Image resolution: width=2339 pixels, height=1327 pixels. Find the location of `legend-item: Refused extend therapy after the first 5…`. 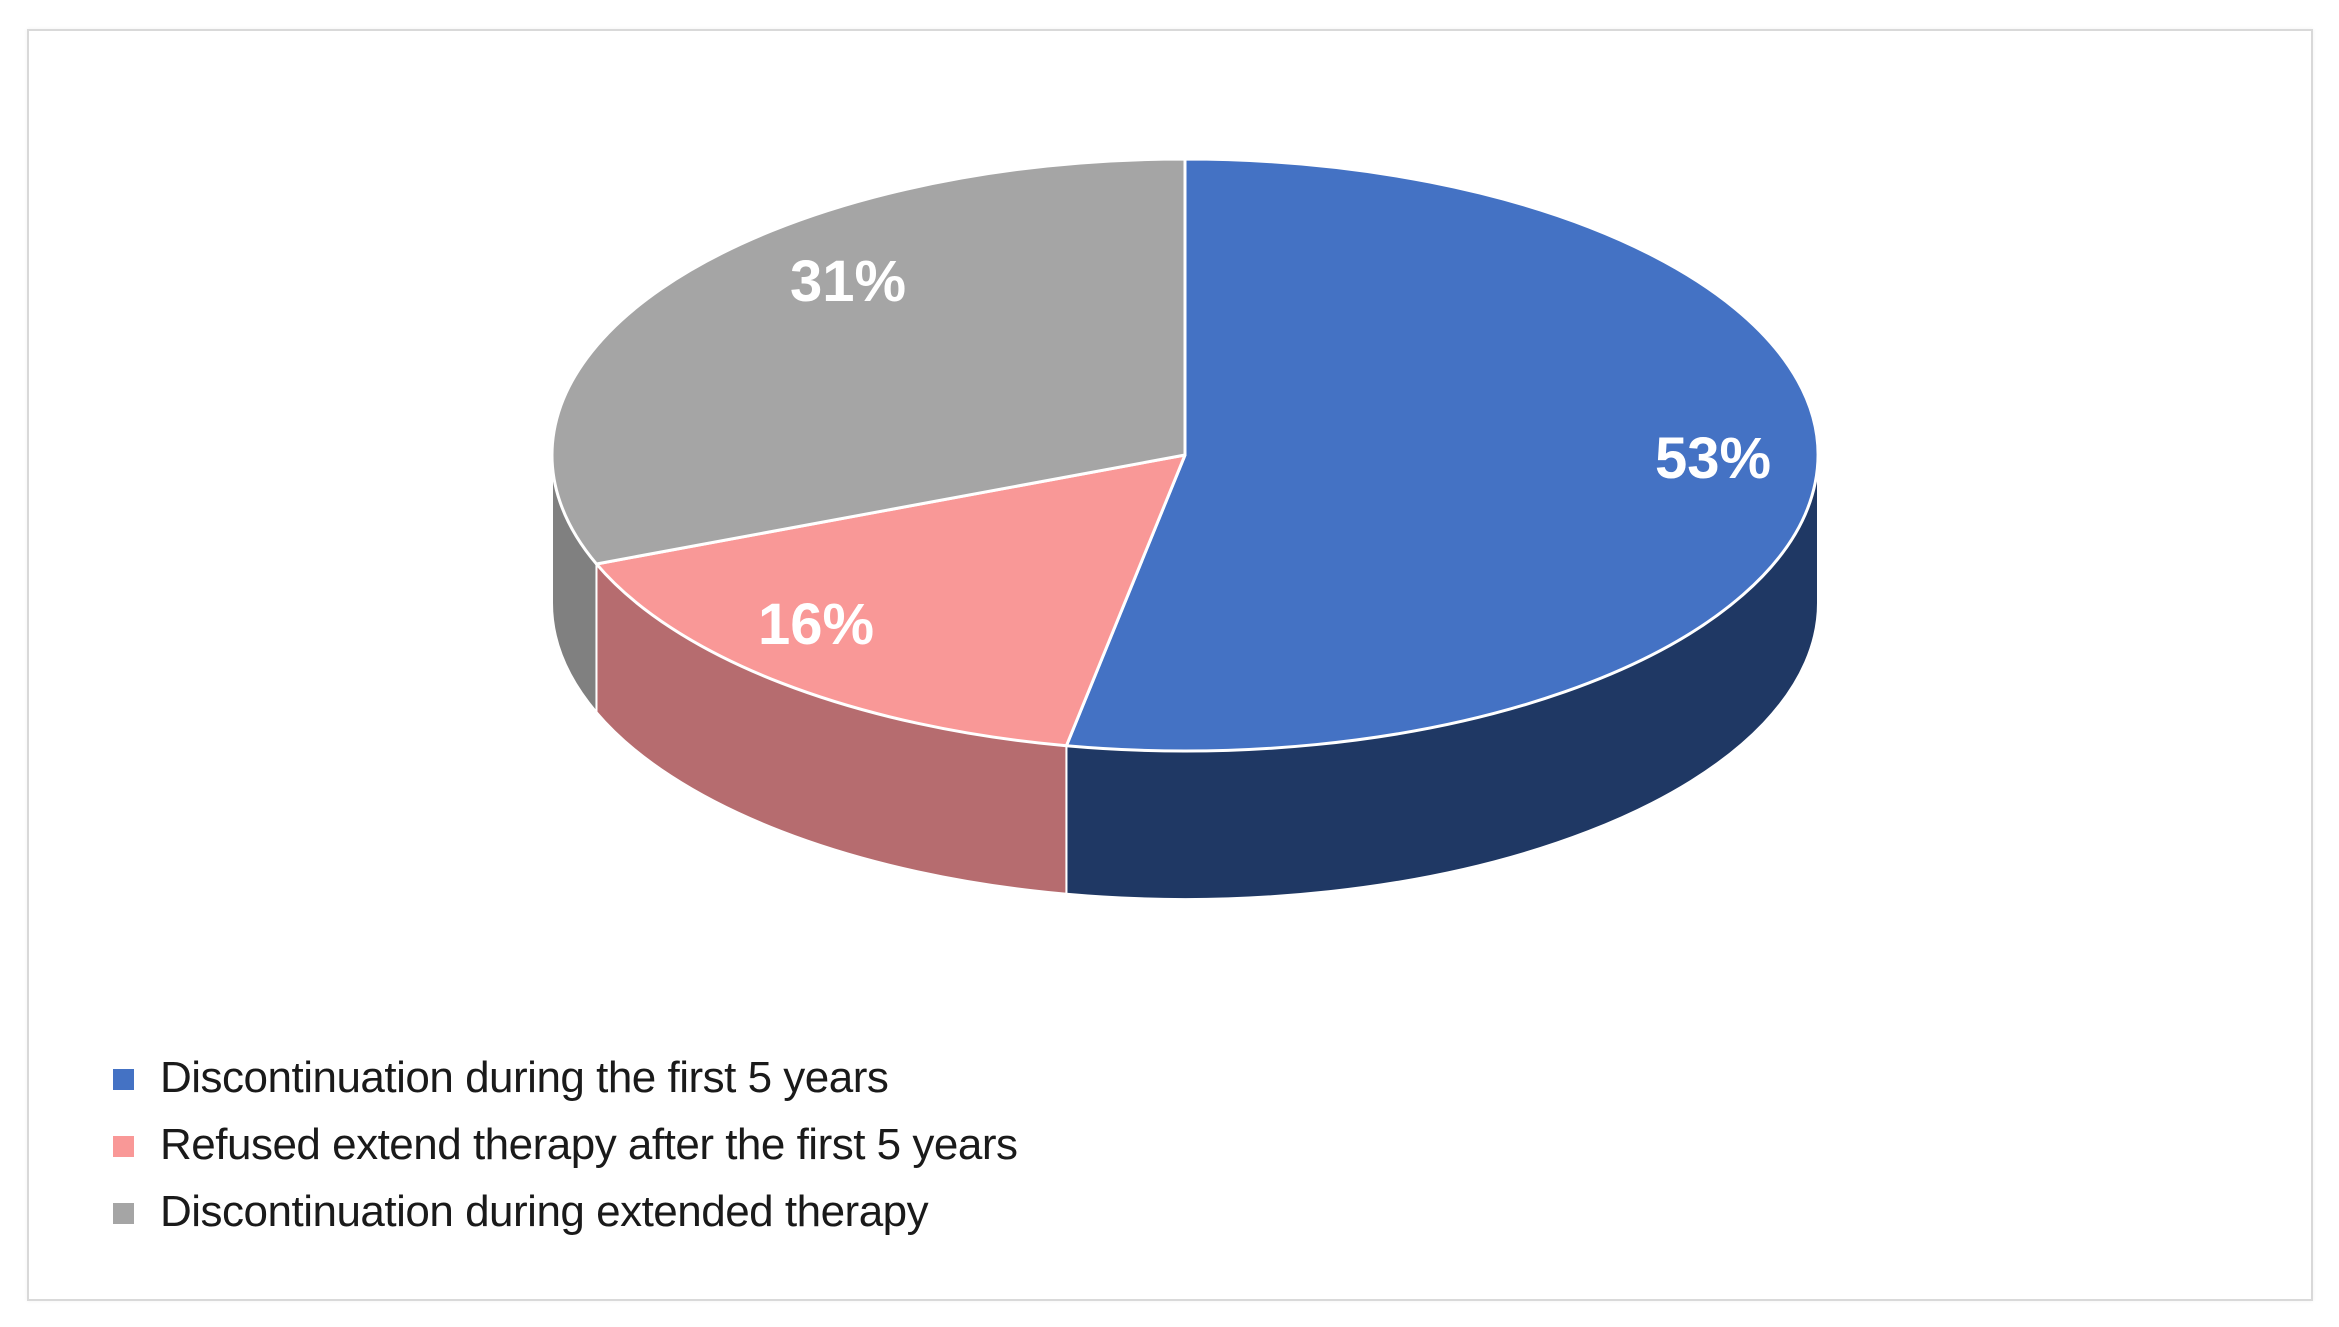

legend-item: Refused extend therapy after the first 5… is located at coordinates (565, 1146).